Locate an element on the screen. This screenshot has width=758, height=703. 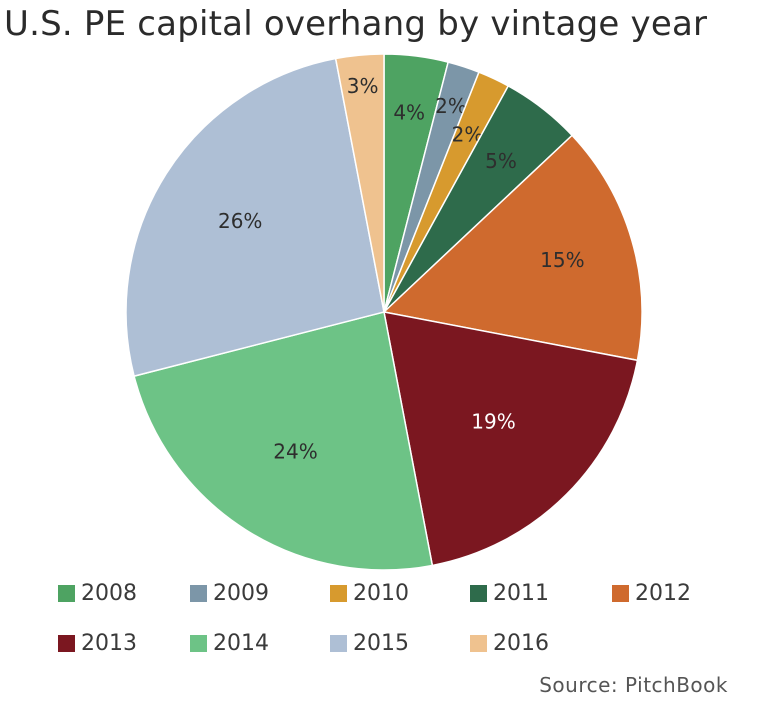
slice-label-2016: 3% is located at coordinates (363, 86).